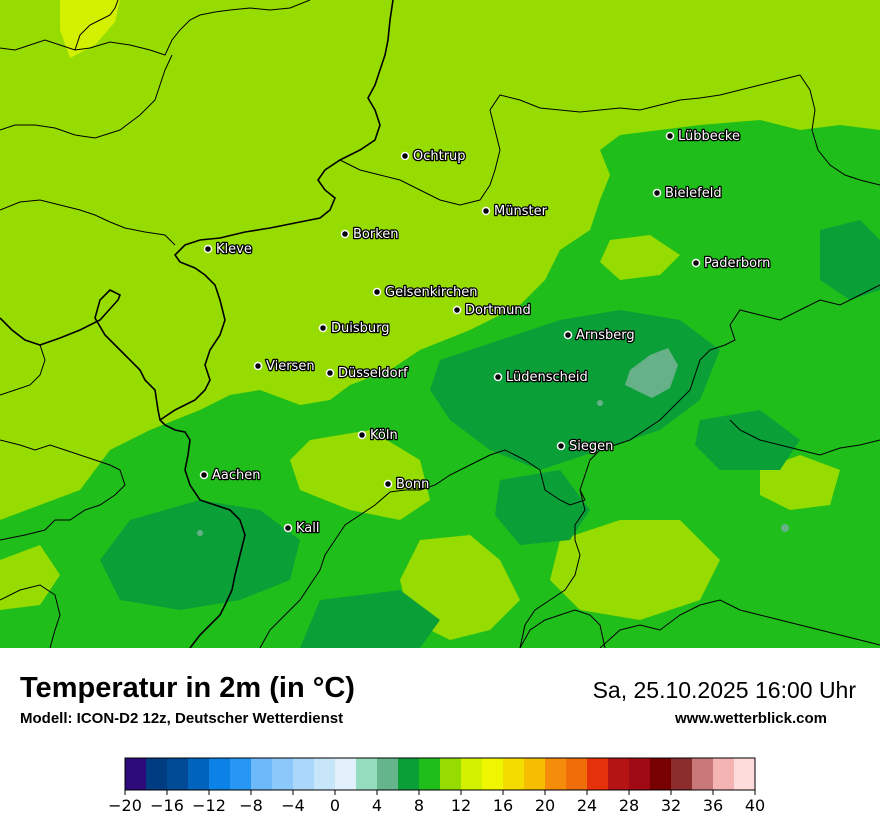 The width and height of the screenshot is (880, 830). What do you see at coordinates (209, 805) in the screenshot?
I see `colorbar-tick-label: −12` at bounding box center [209, 805].